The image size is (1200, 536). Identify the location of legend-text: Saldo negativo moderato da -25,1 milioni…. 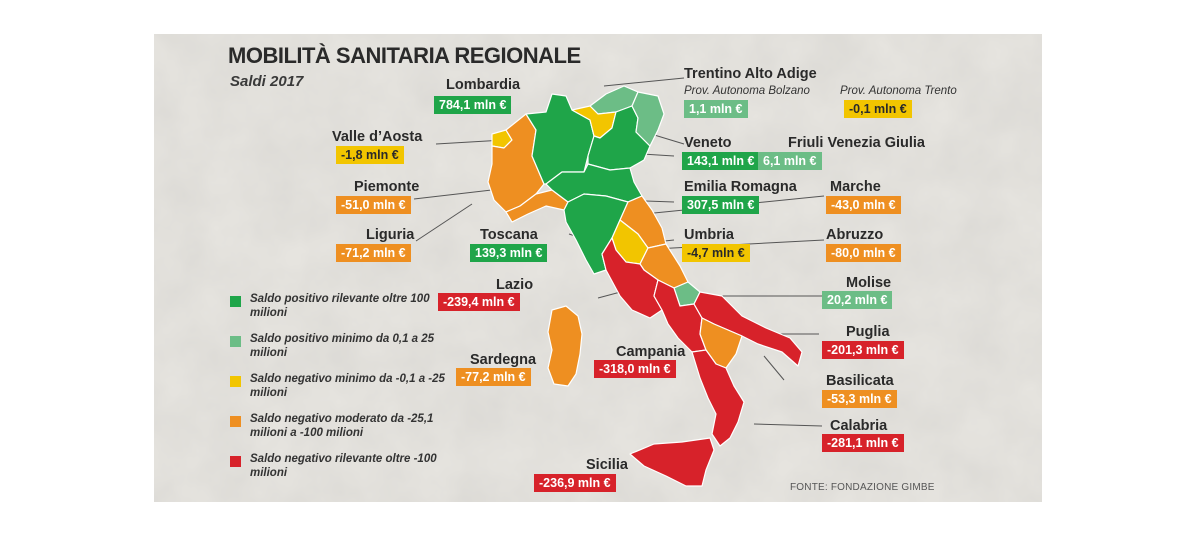
(342, 426).